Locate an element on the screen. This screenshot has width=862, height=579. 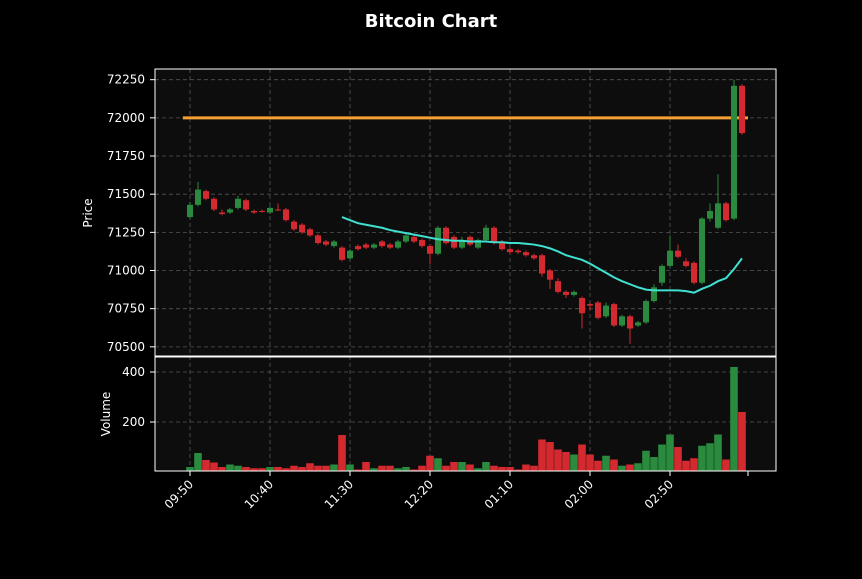
y-tick-label: 71500 is located at coordinates (126, 194).